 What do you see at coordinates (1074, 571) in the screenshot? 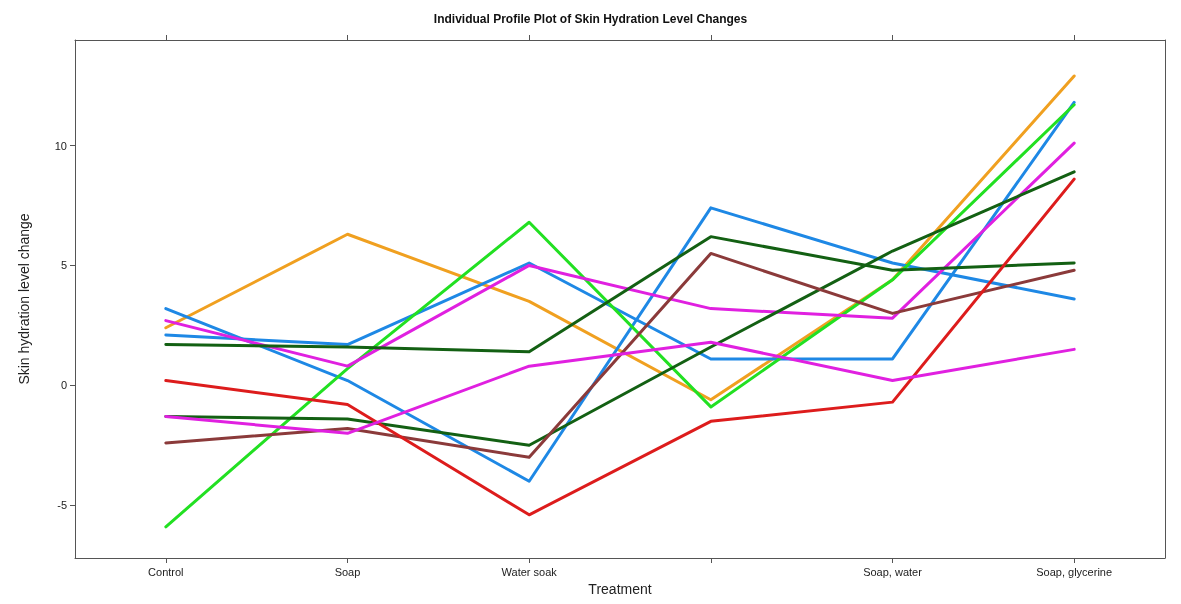
I see `x-tick-label: Soap, glycerine` at bounding box center [1074, 571].